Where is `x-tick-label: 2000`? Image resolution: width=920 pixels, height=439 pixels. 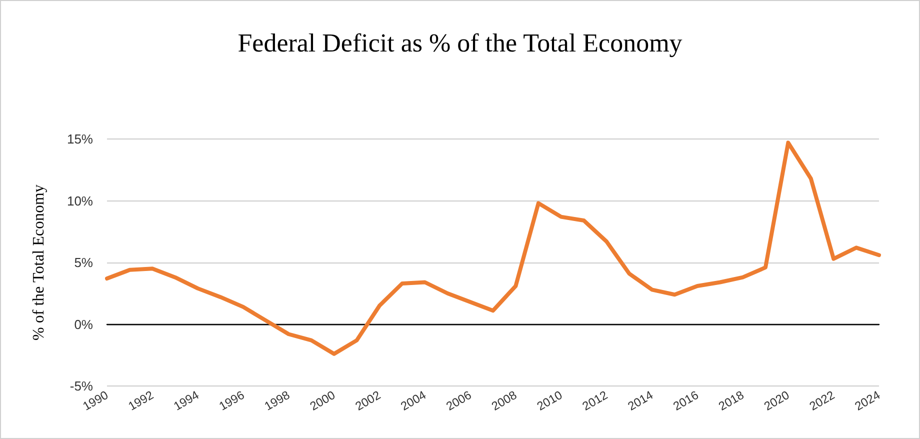
x-tick-label: 2000 is located at coordinates (322, 401).